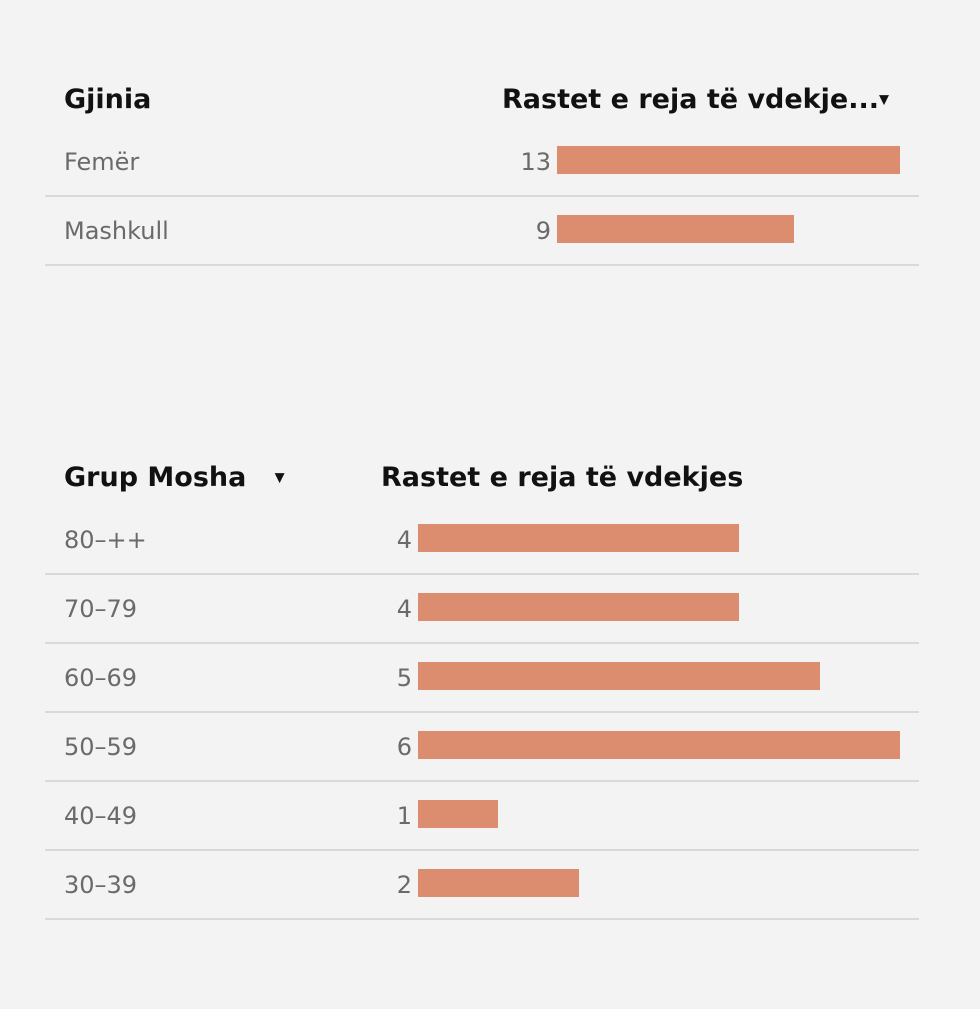 The image size is (980, 1009). I want to click on row-value: 13, so click(535, 162).